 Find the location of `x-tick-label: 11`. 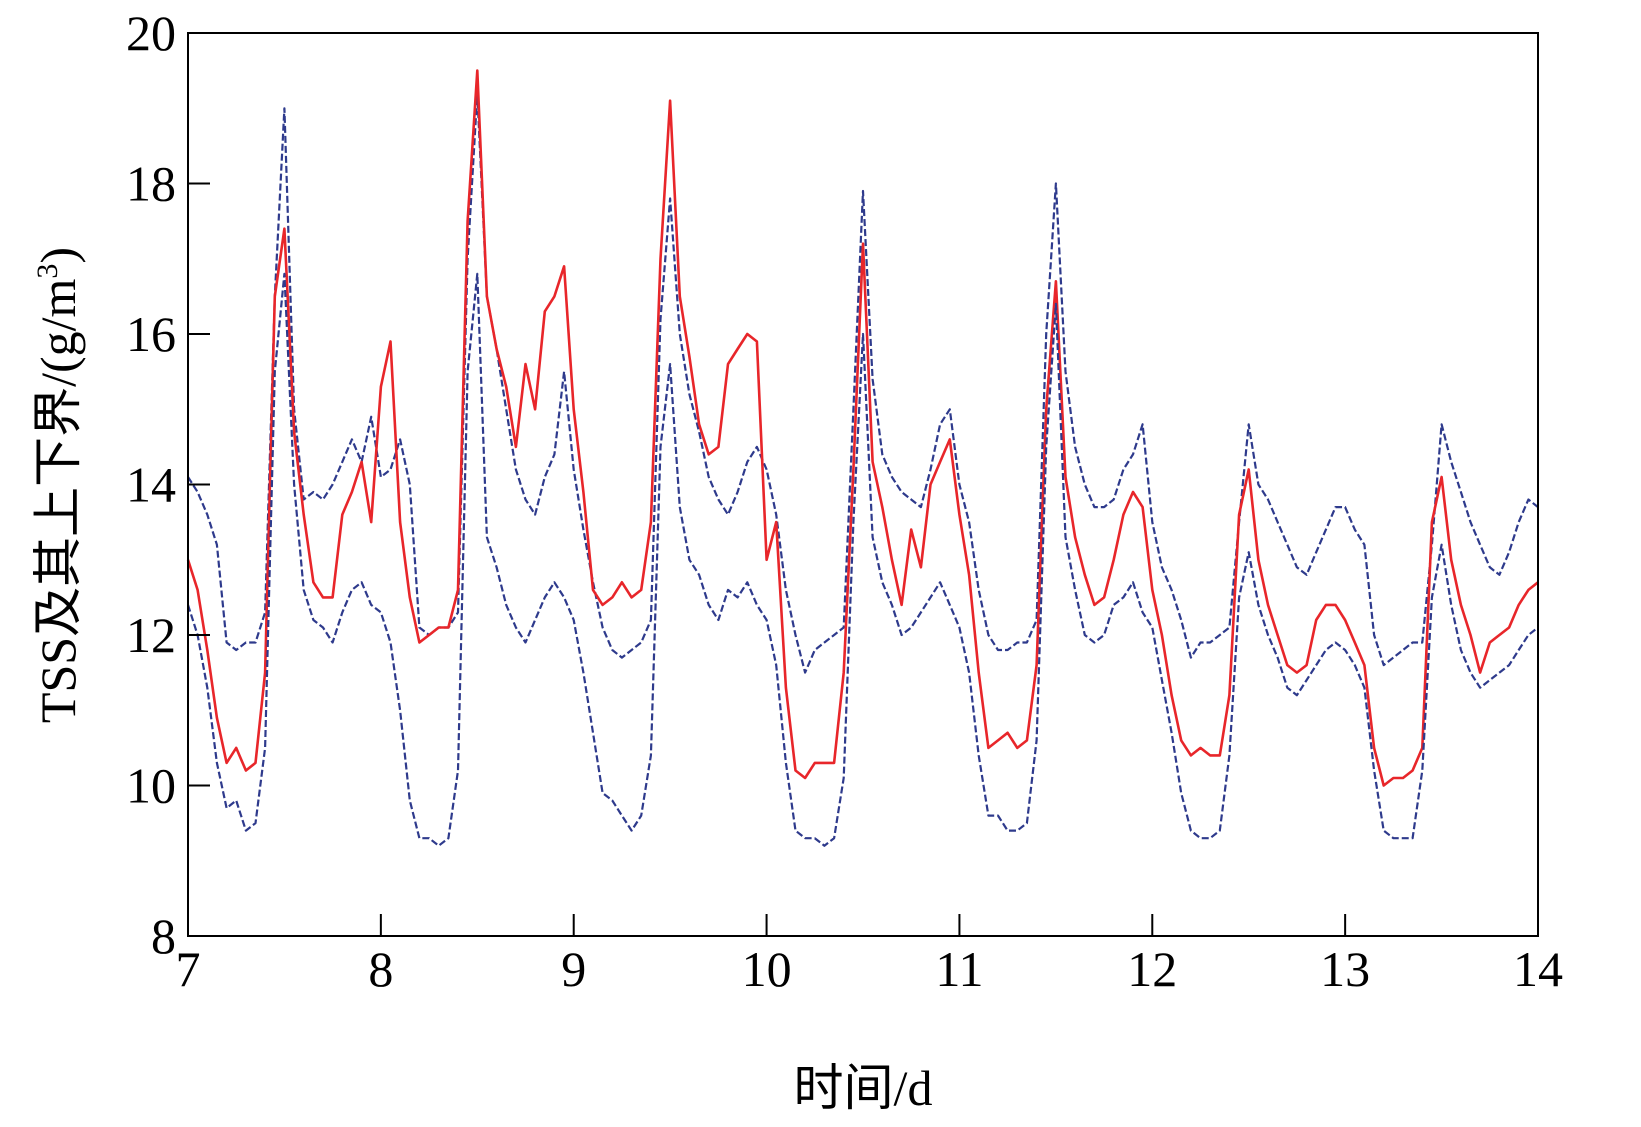

x-tick-label: 11 is located at coordinates (959, 969).